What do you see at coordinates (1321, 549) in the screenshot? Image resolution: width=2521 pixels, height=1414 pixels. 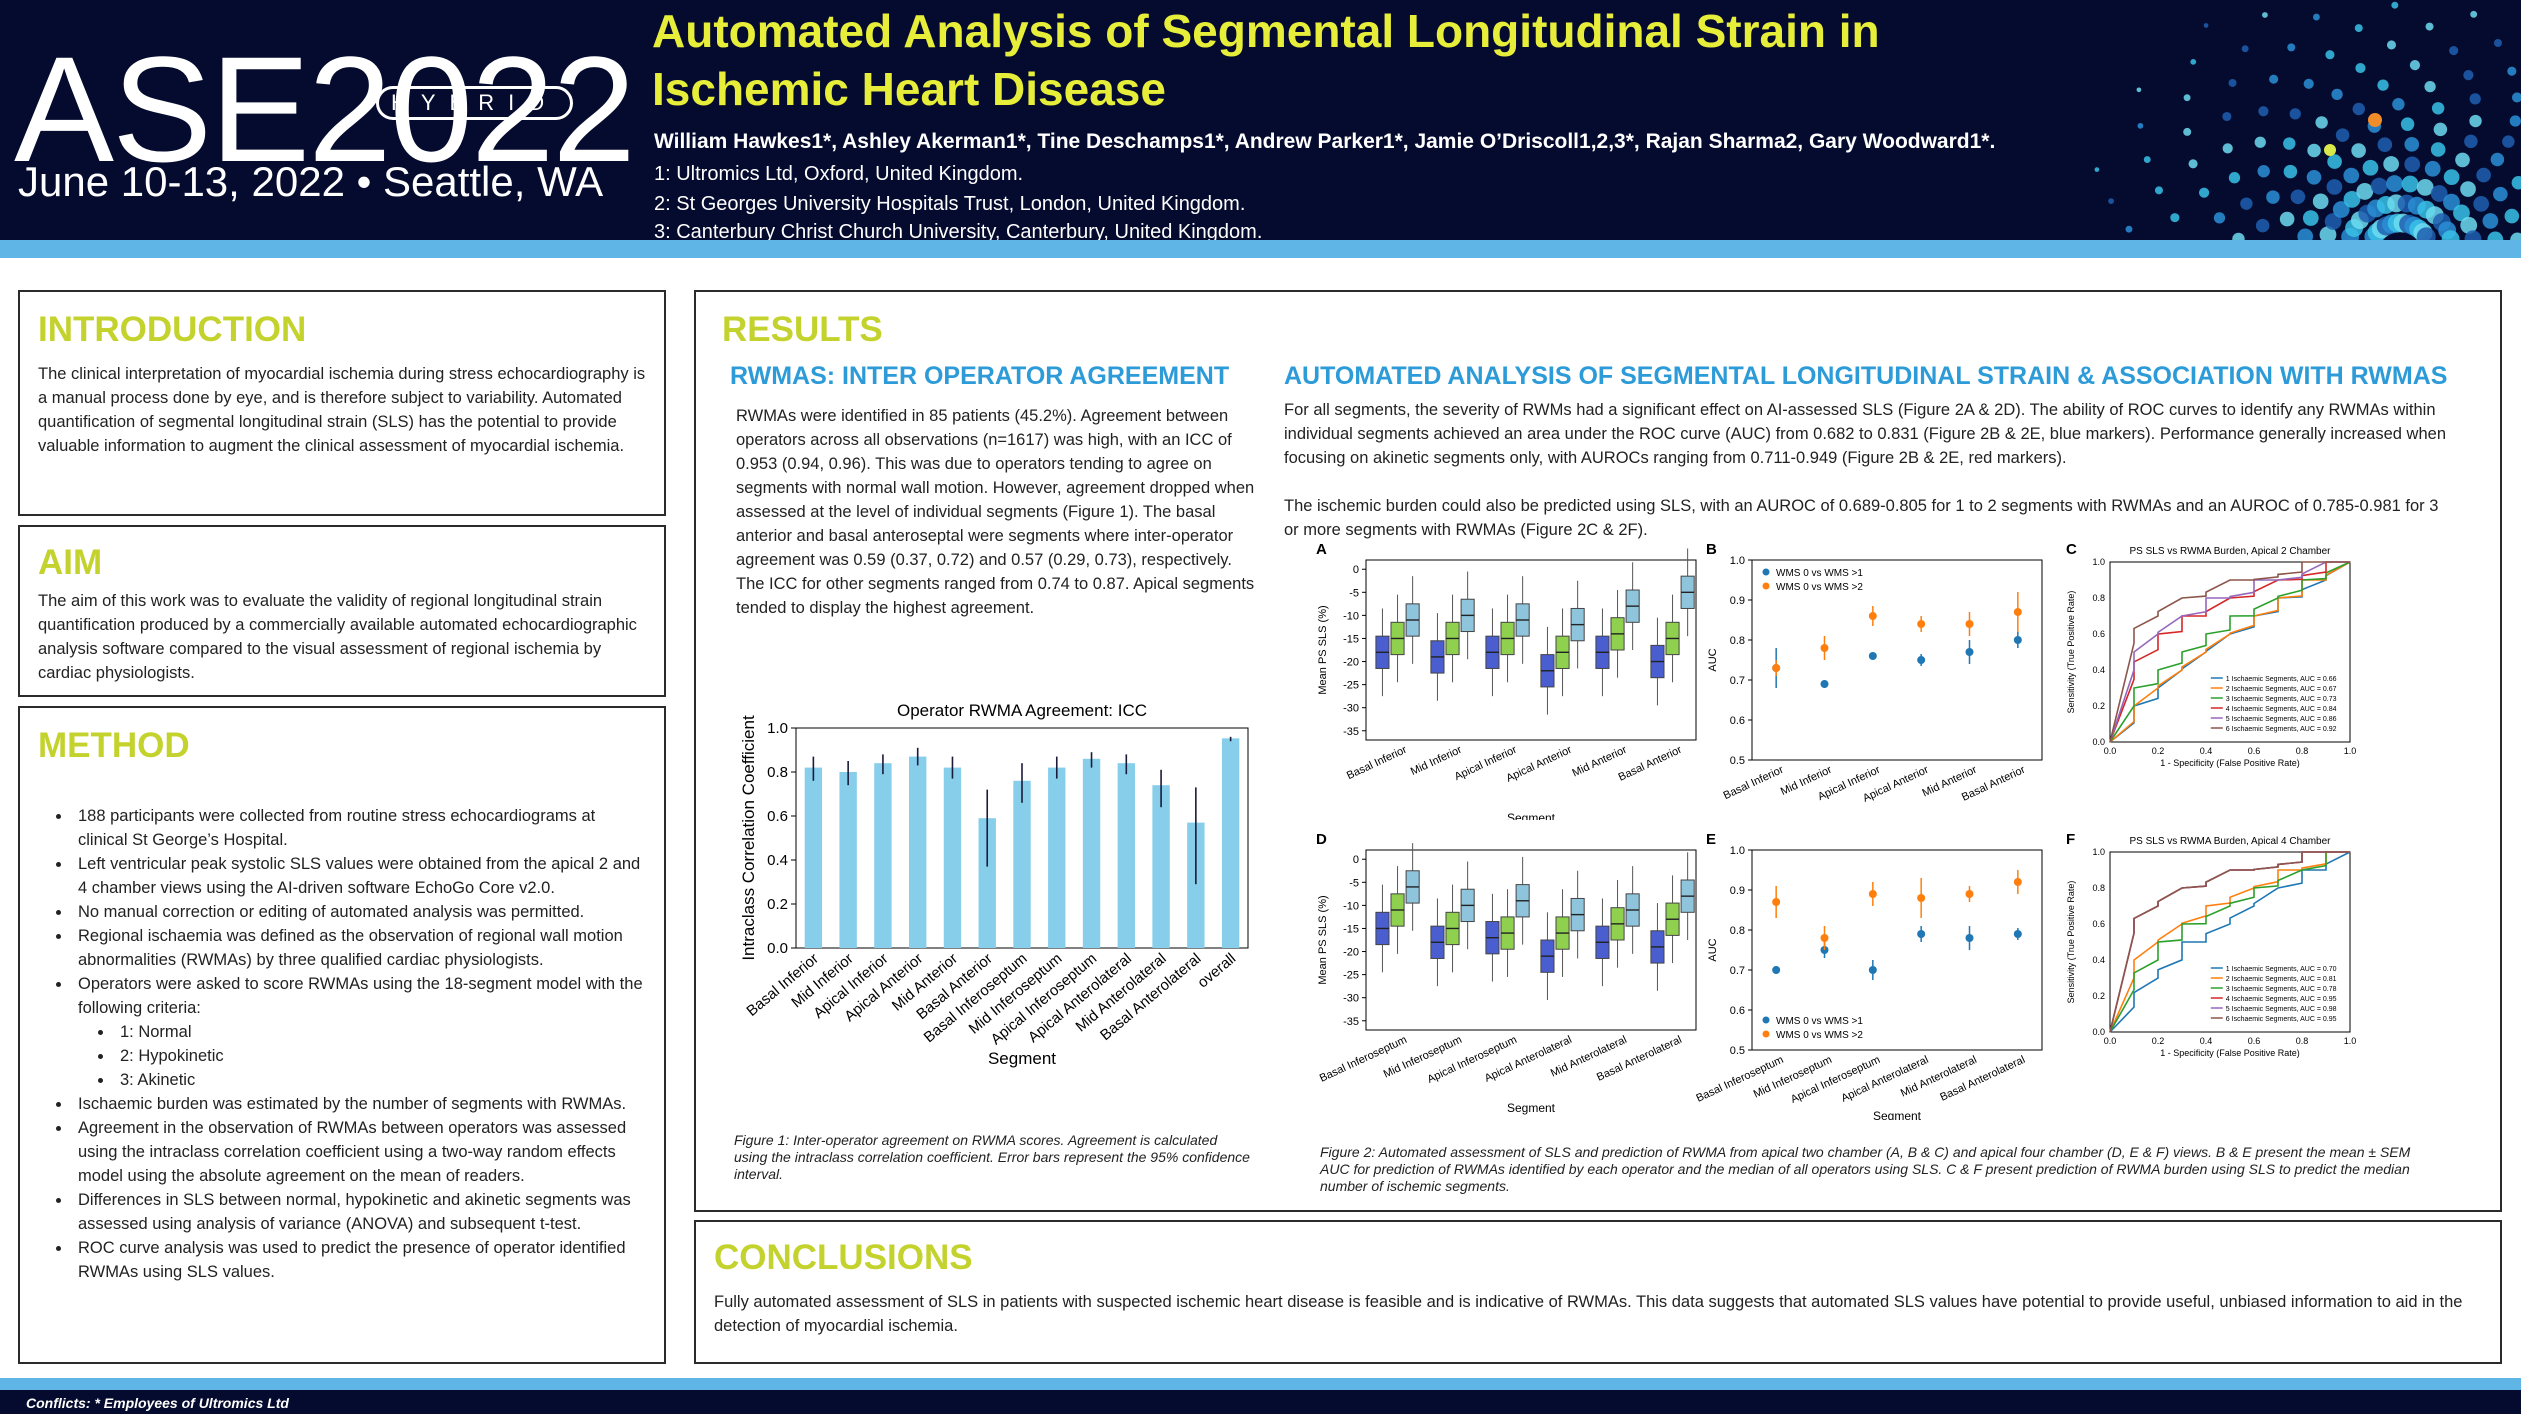 I see `panel-label: A` at bounding box center [1321, 549].